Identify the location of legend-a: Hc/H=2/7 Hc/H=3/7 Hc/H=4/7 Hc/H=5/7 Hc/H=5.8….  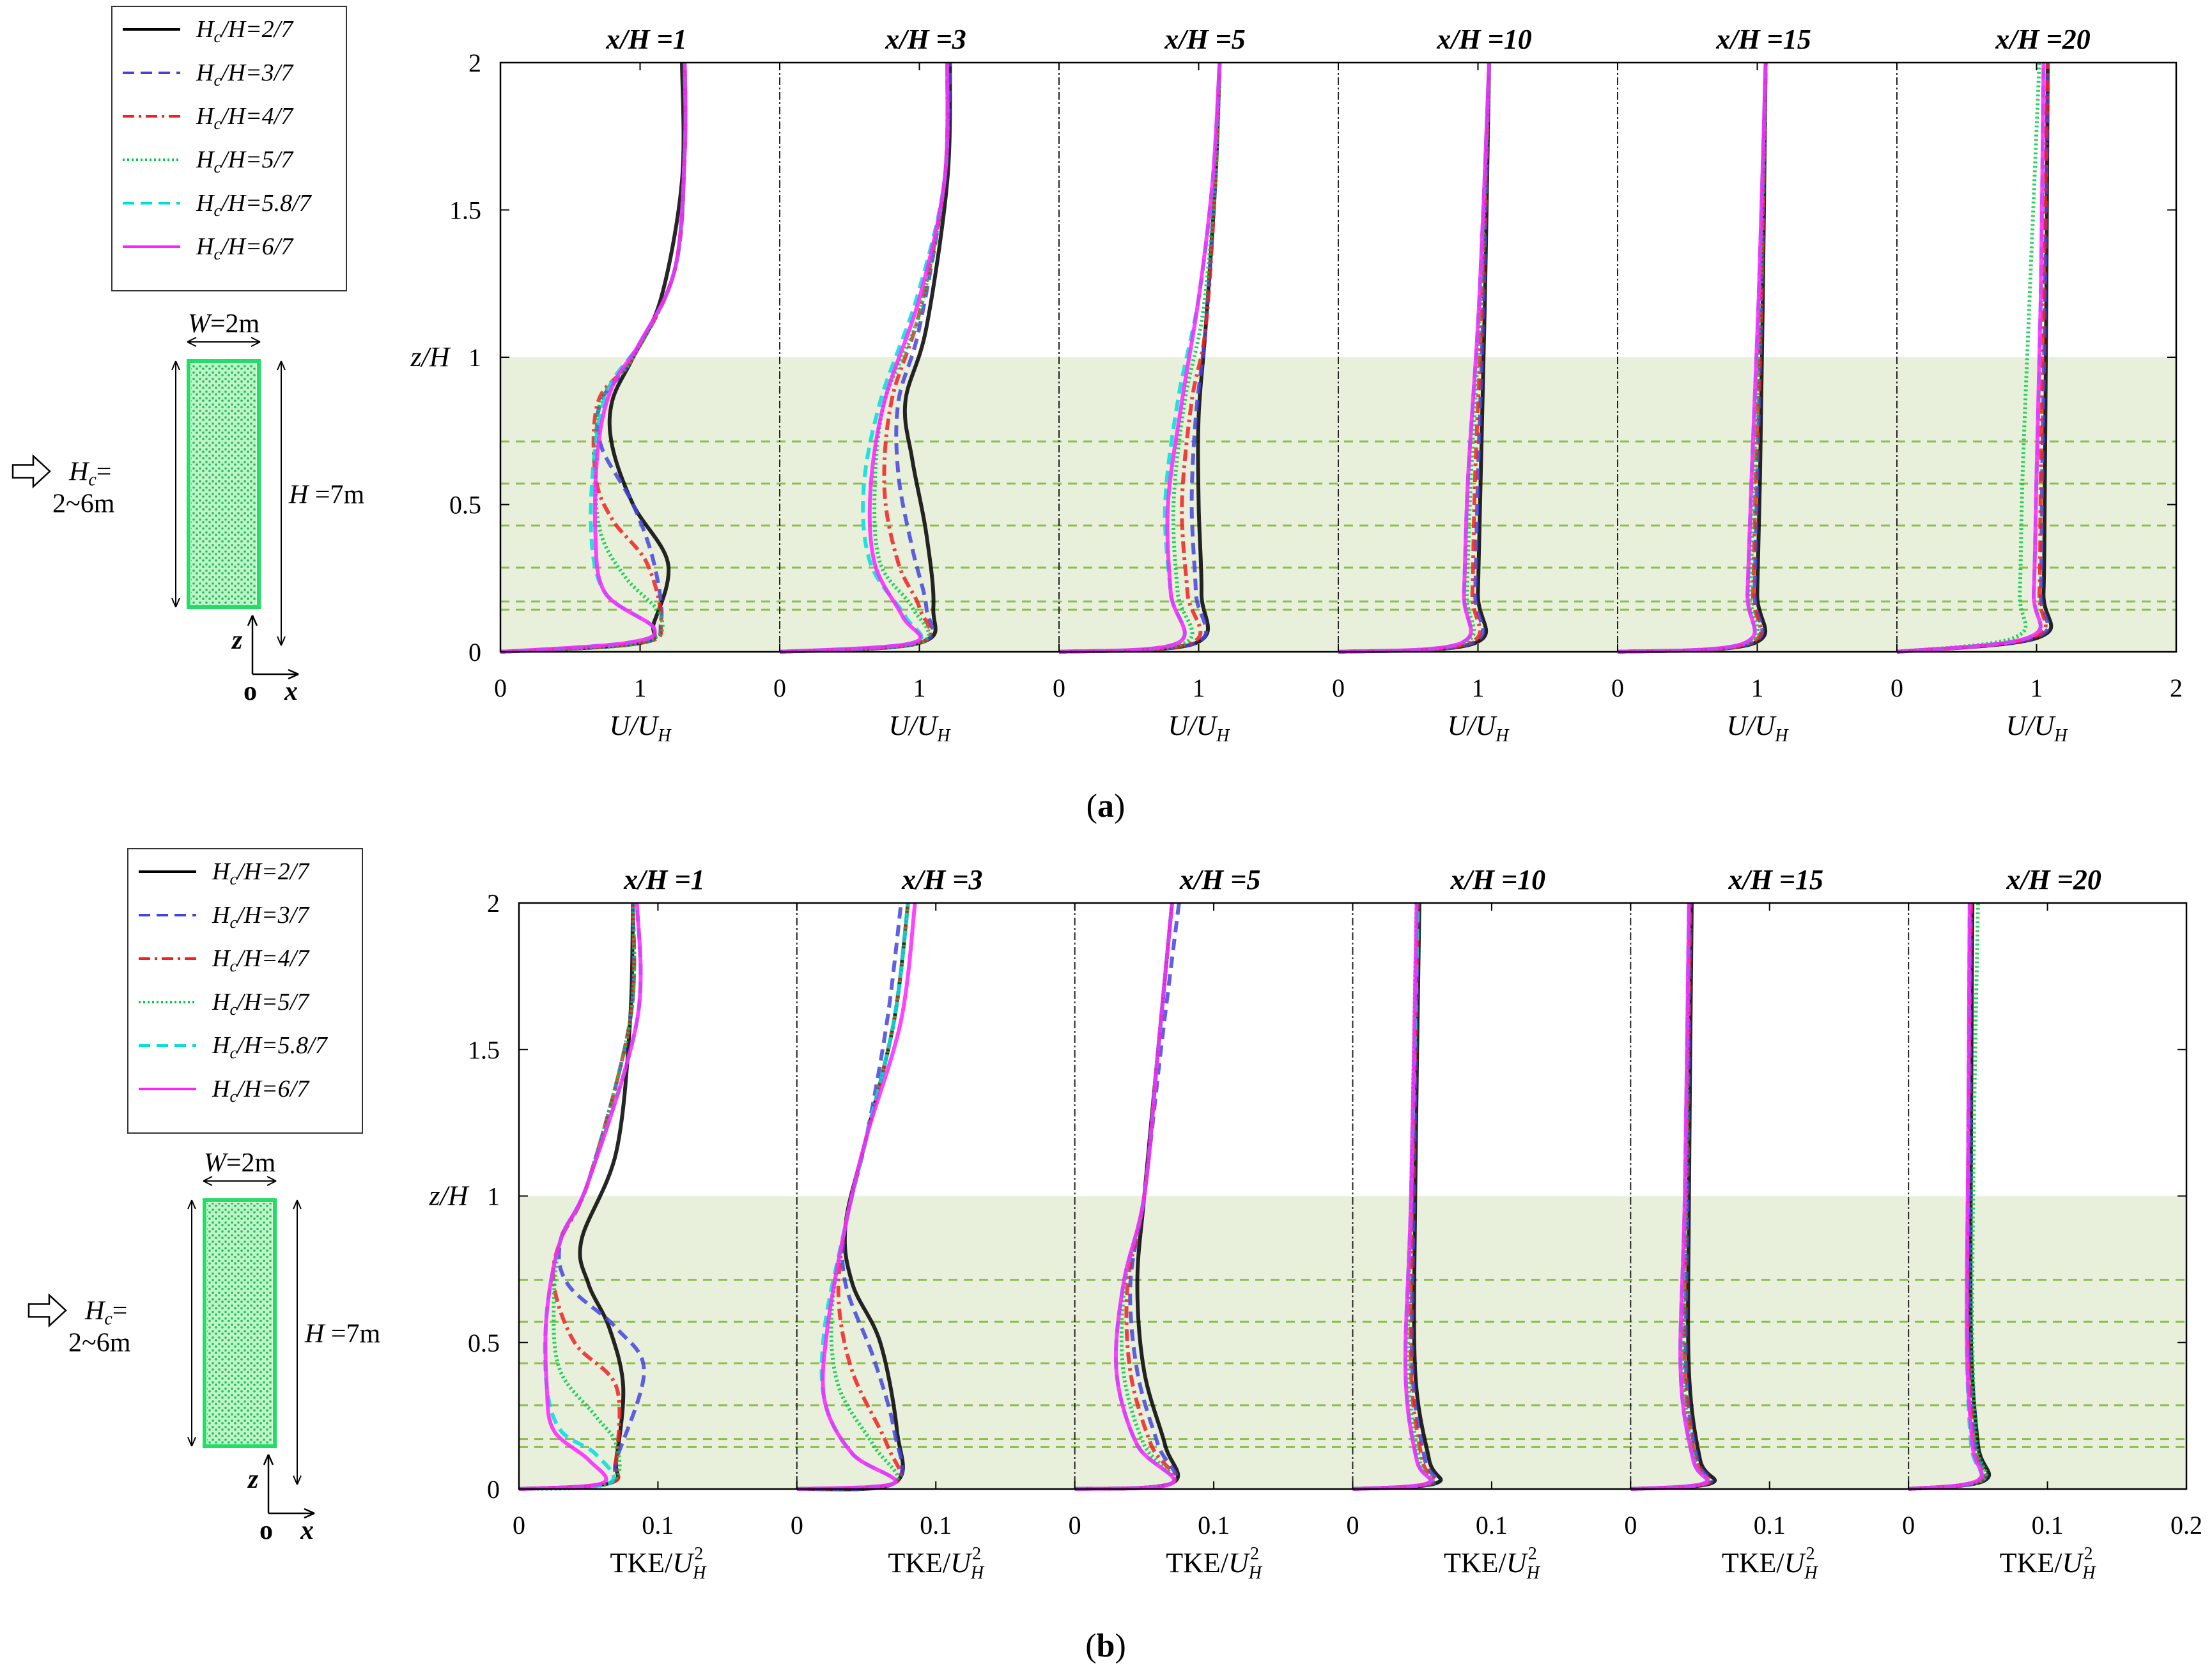
(218, 139).